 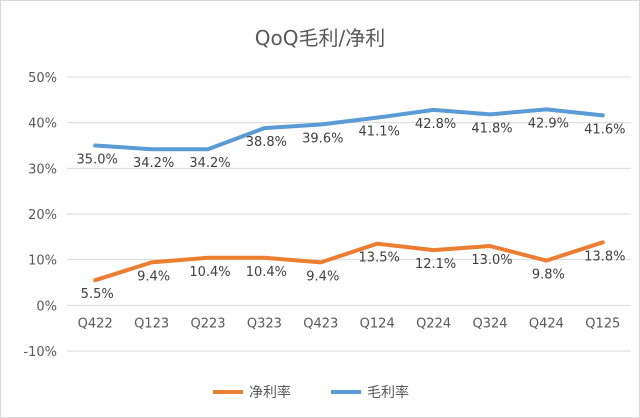 What do you see at coordinates (435, 264) in the screenshot?
I see `data-label: 12.1%` at bounding box center [435, 264].